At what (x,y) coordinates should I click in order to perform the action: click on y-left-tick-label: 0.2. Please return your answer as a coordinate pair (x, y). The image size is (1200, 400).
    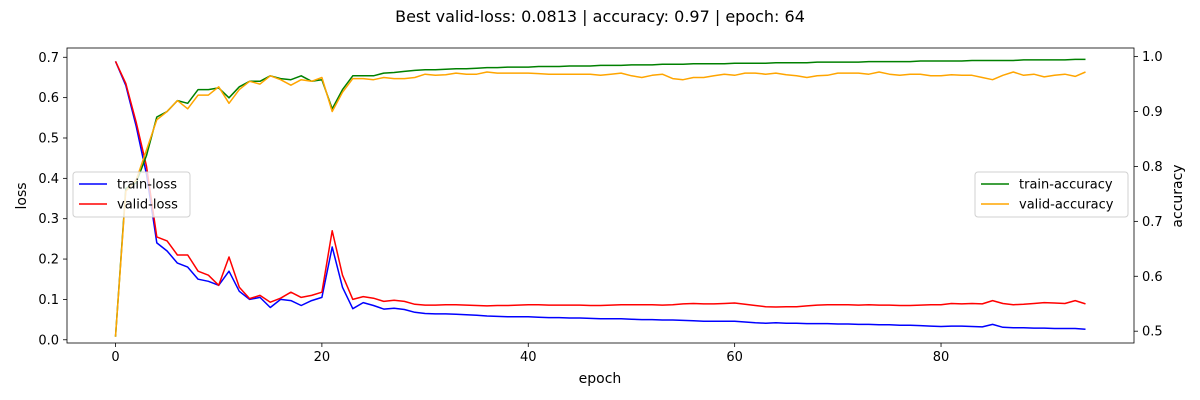
    Looking at the image, I should click on (48, 260).